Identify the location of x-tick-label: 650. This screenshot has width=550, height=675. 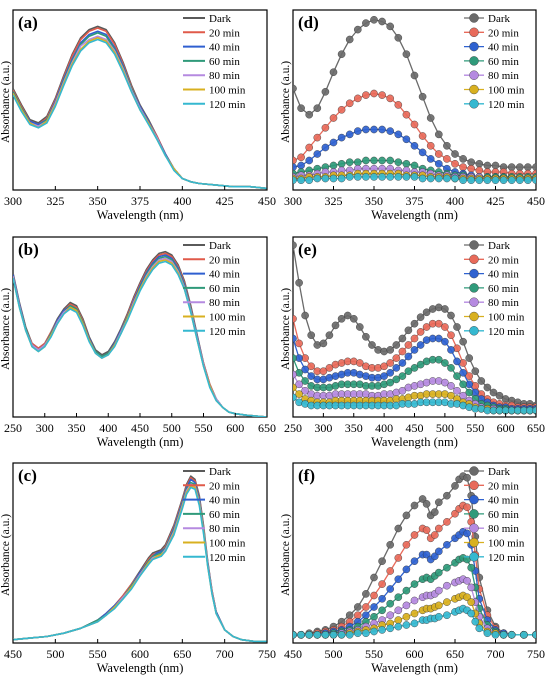
(182, 654).